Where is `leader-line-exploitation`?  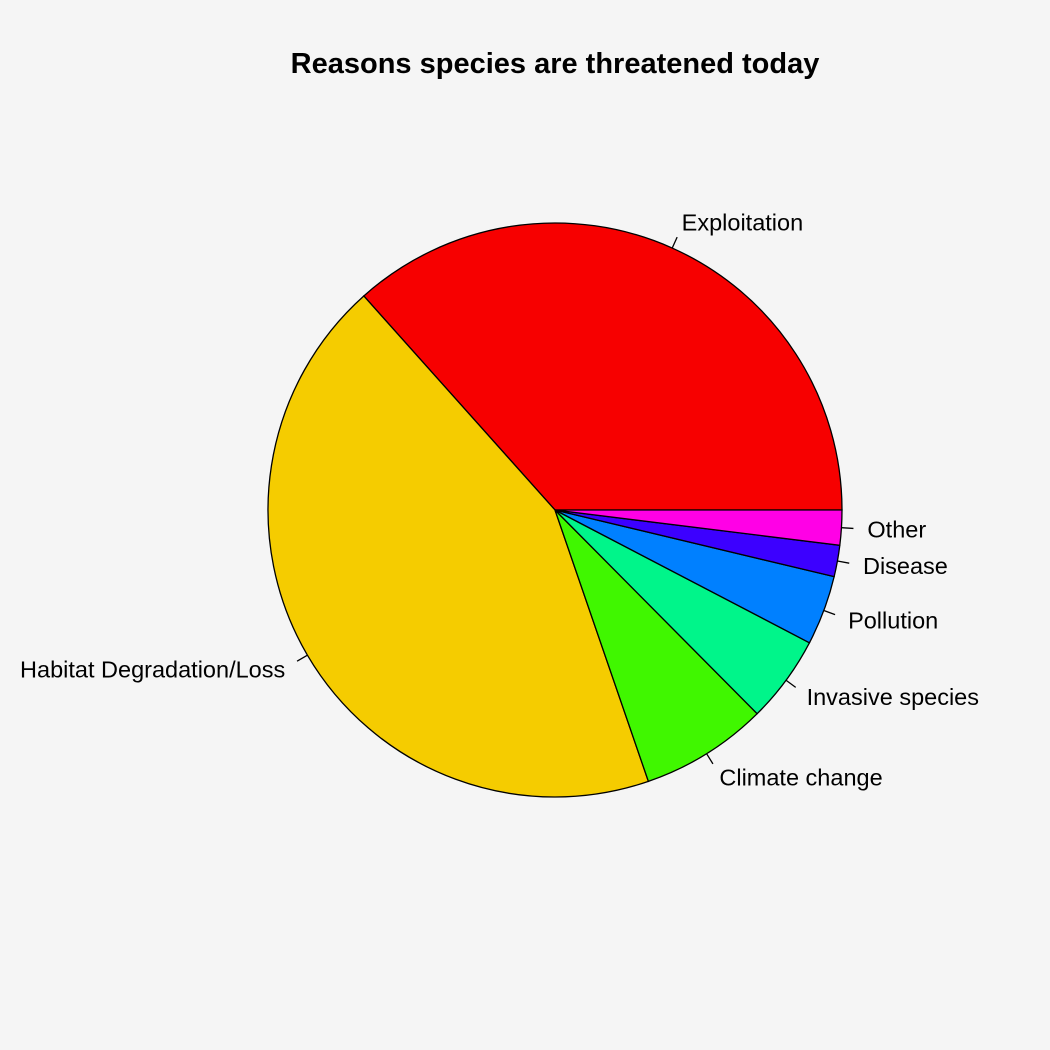 leader-line-exploitation is located at coordinates (674, 242).